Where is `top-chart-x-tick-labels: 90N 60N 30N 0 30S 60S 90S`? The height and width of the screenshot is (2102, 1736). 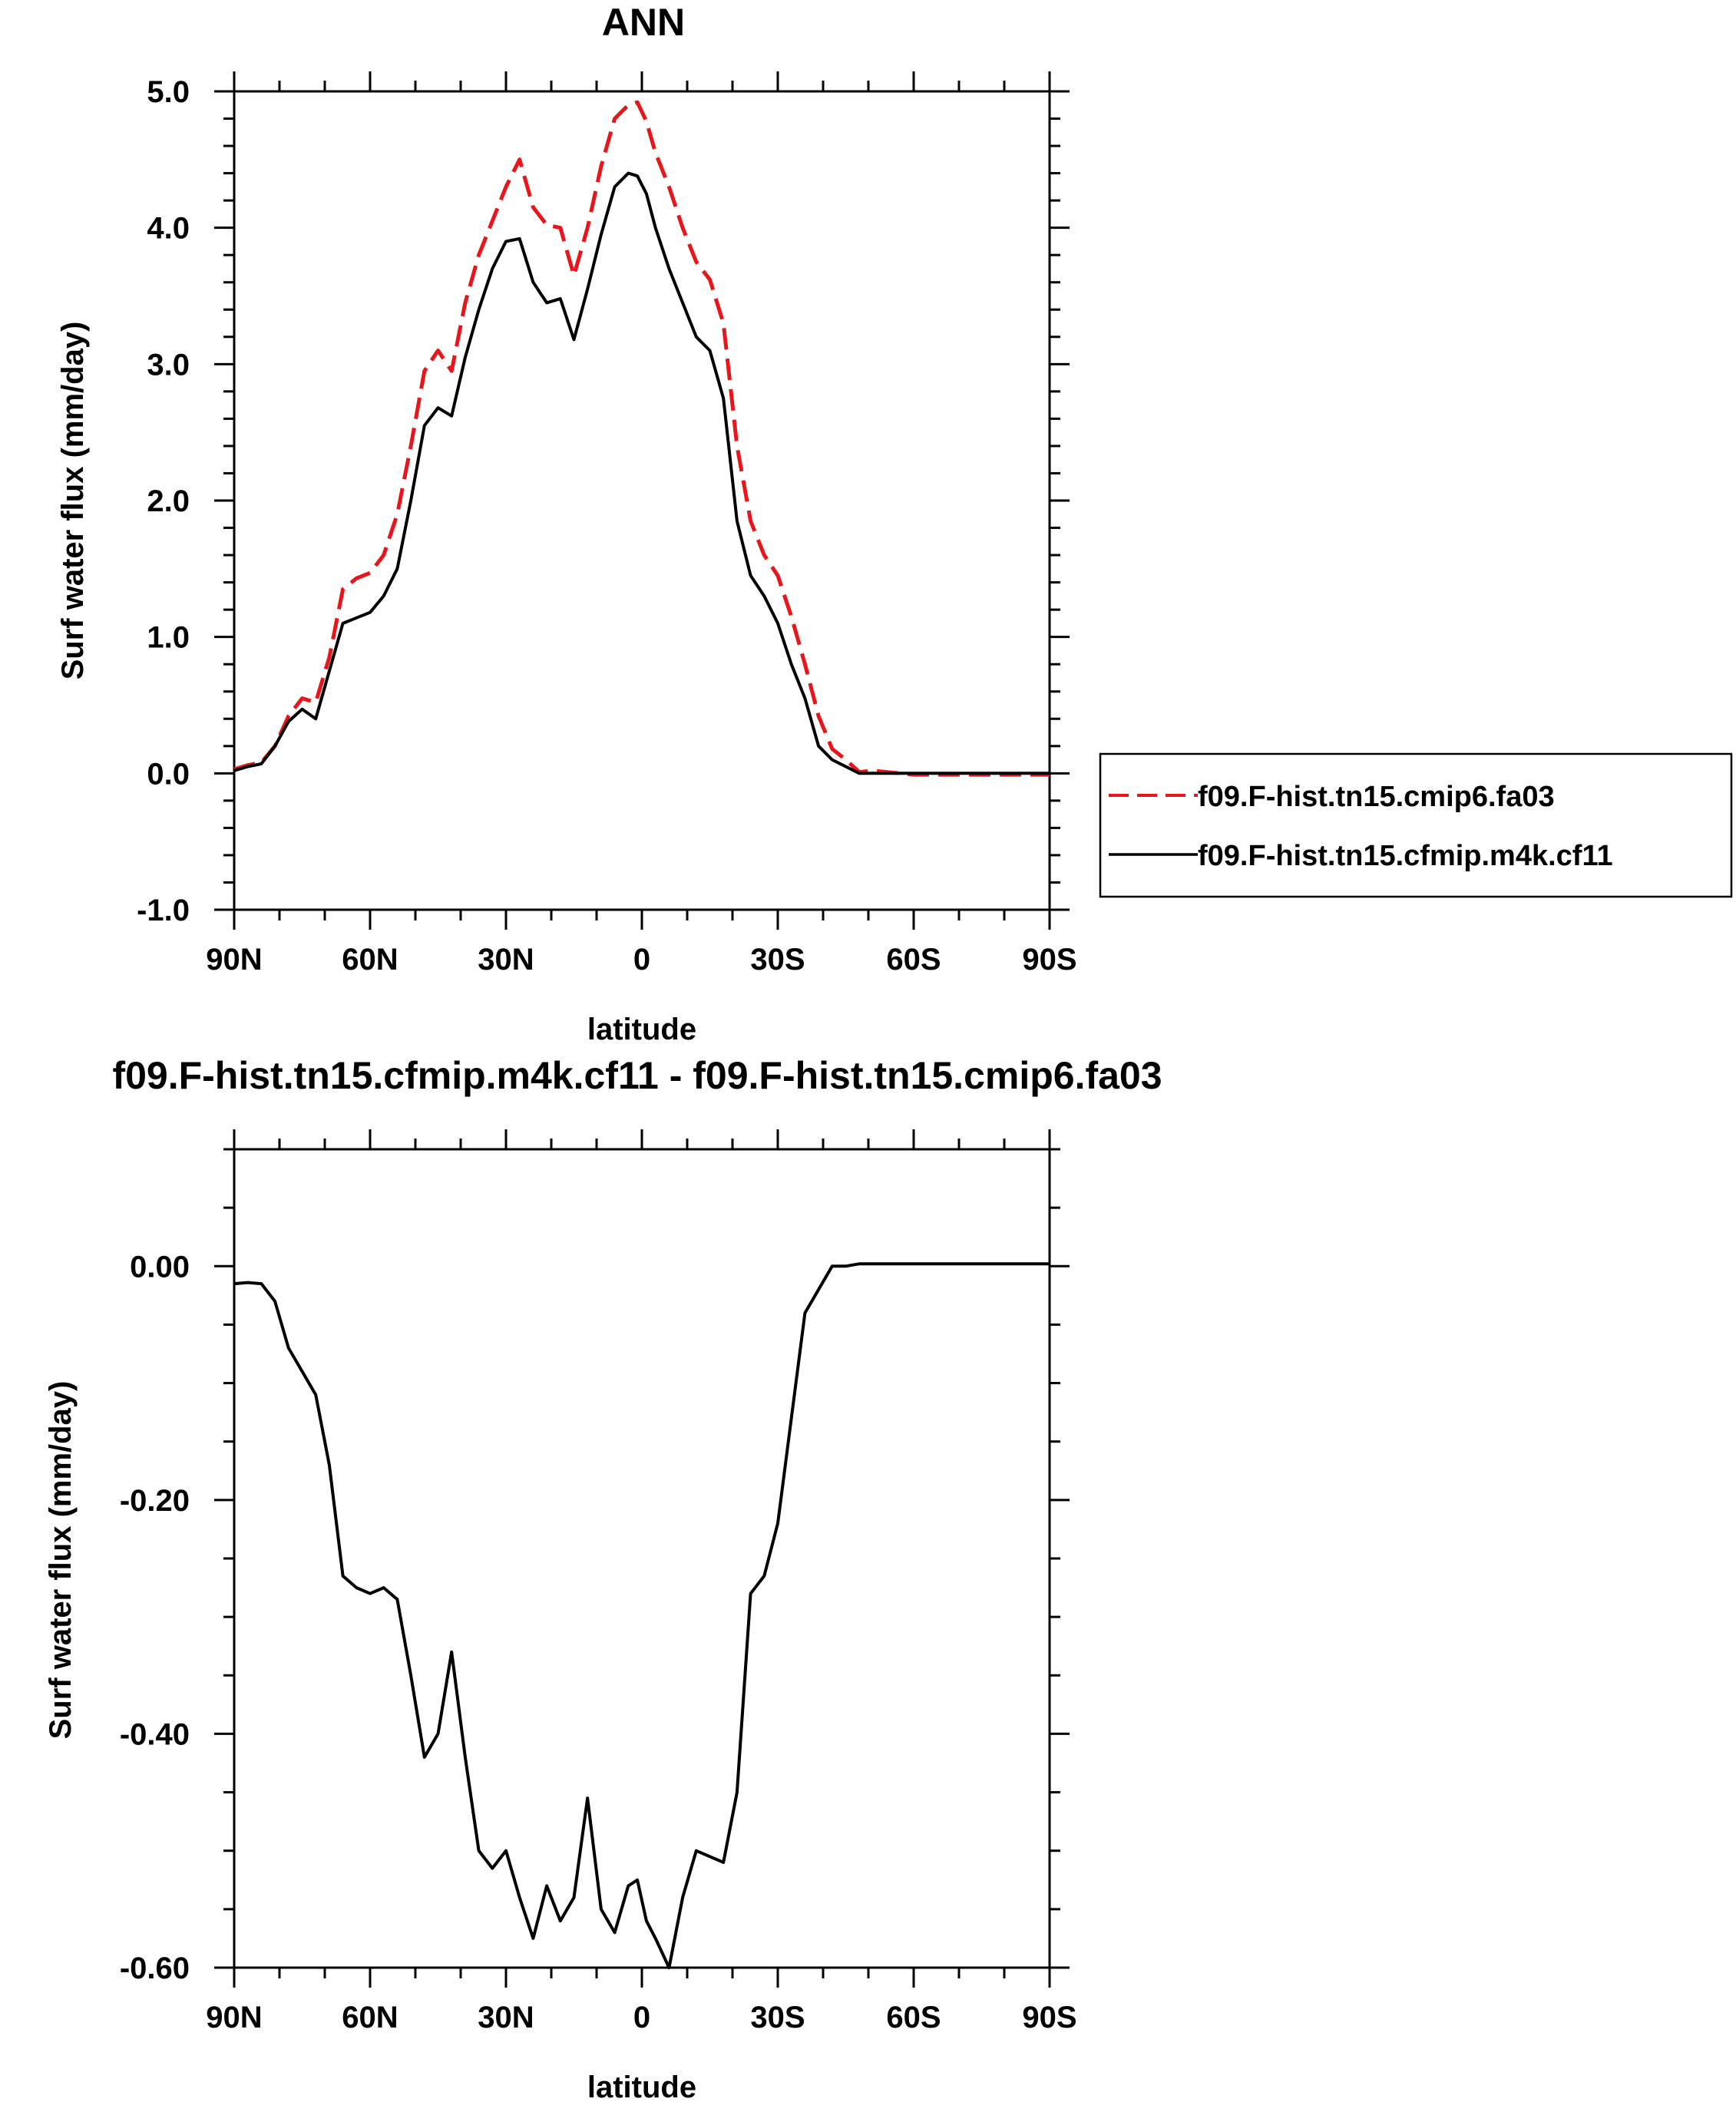
top-chart-x-tick-labels: 90N 60N 30N 0 30S 60S 90S is located at coordinates (641, 960).